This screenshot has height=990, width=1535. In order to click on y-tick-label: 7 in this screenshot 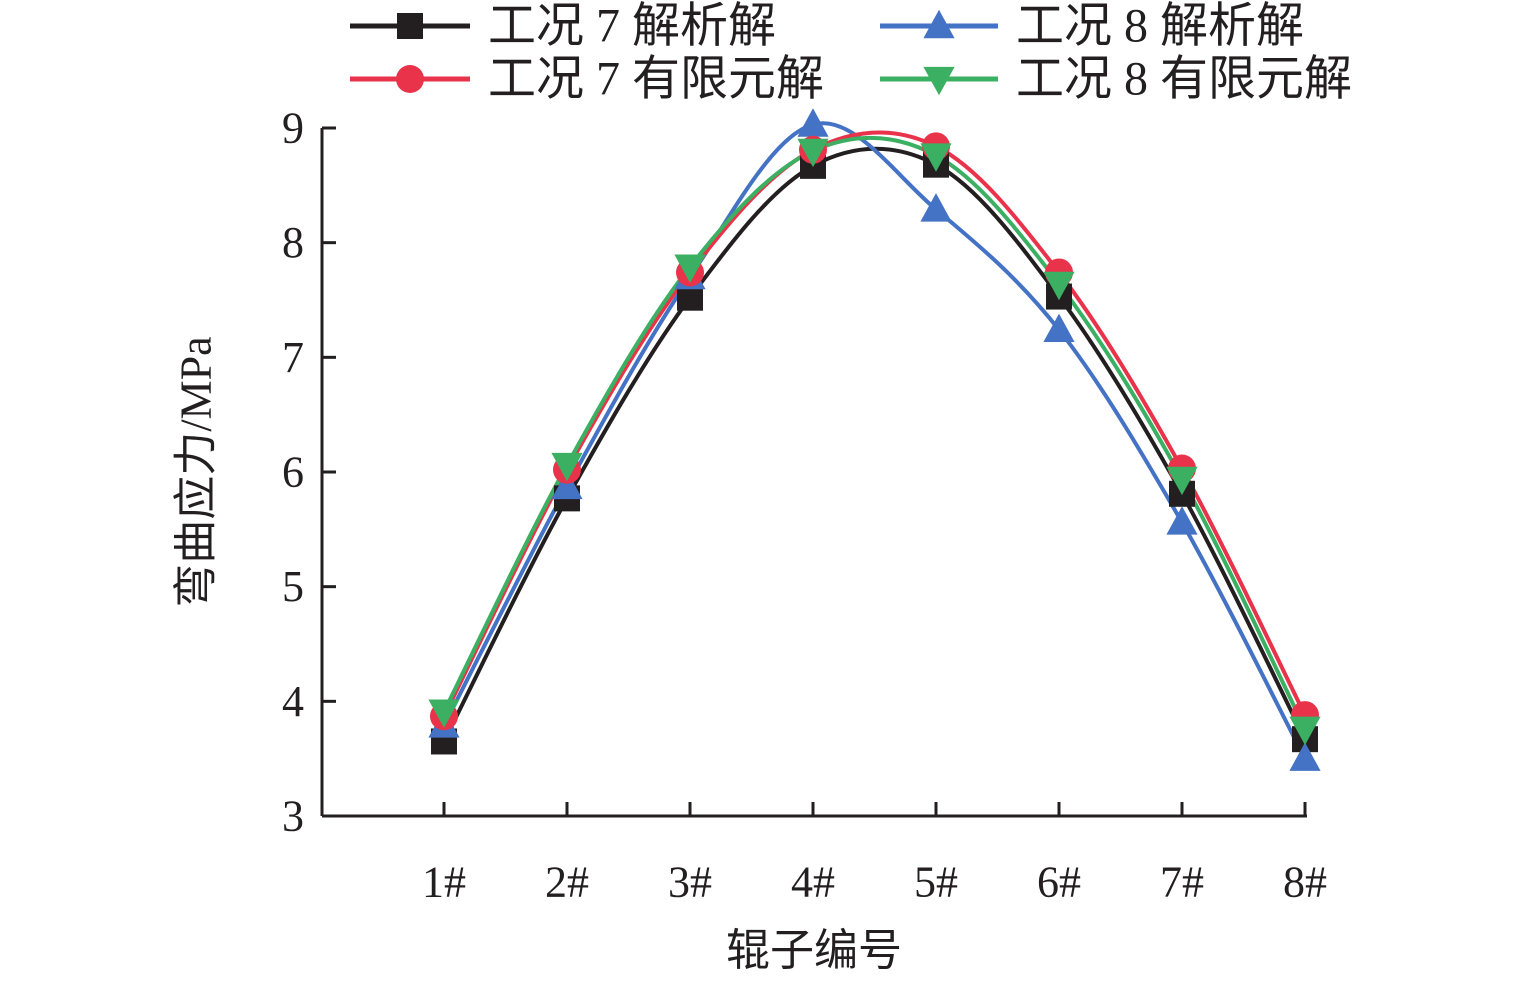, I will do `click(293, 357)`.